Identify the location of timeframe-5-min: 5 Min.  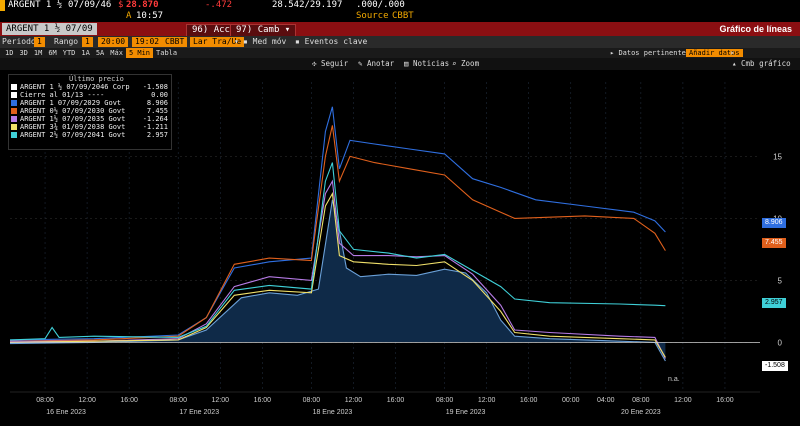
(139, 53).